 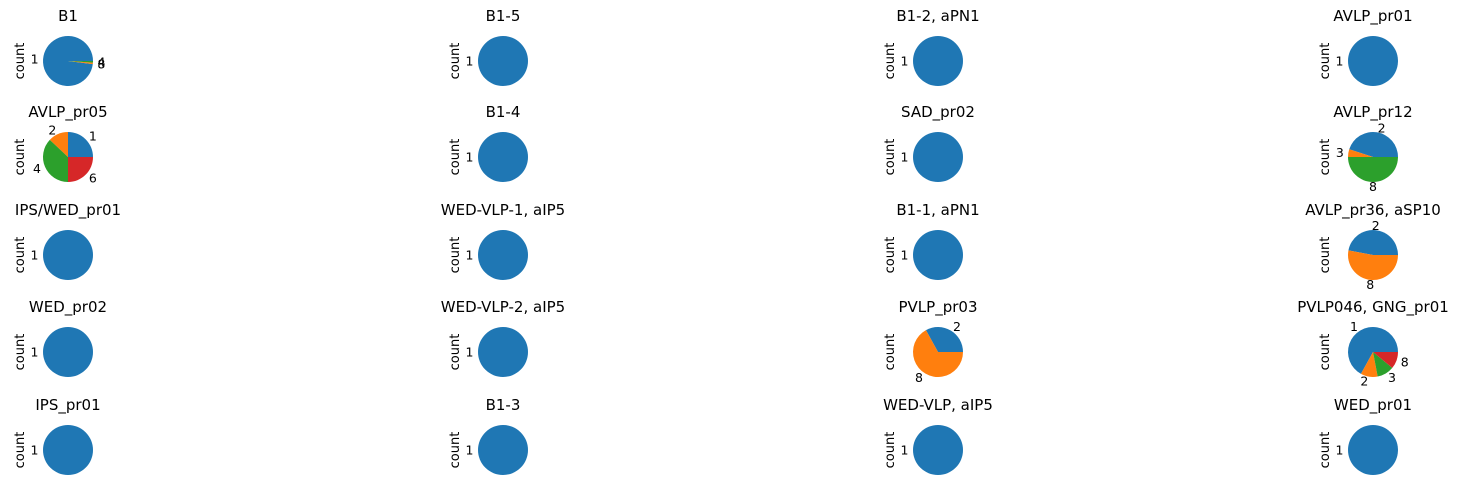 What do you see at coordinates (503, 307) in the screenshot?
I see `chart-title: WED-VLP-2, aIP5` at bounding box center [503, 307].